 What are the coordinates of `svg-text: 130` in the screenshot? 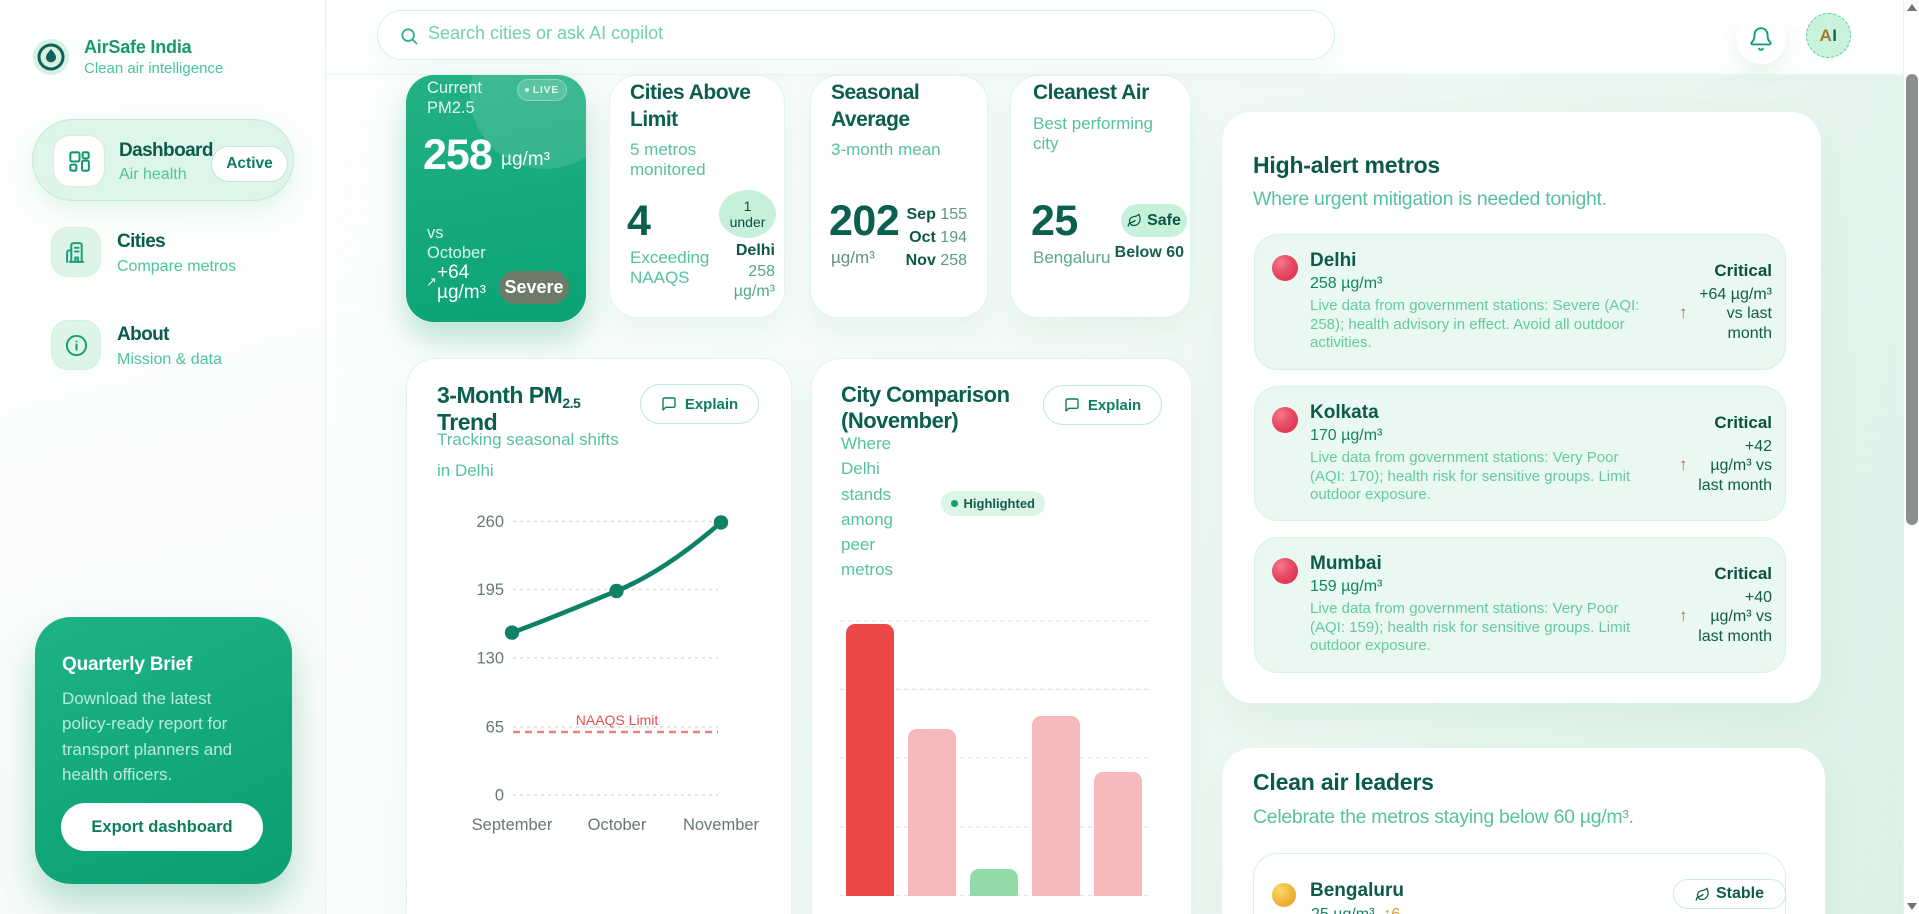 It's located at (490, 659).